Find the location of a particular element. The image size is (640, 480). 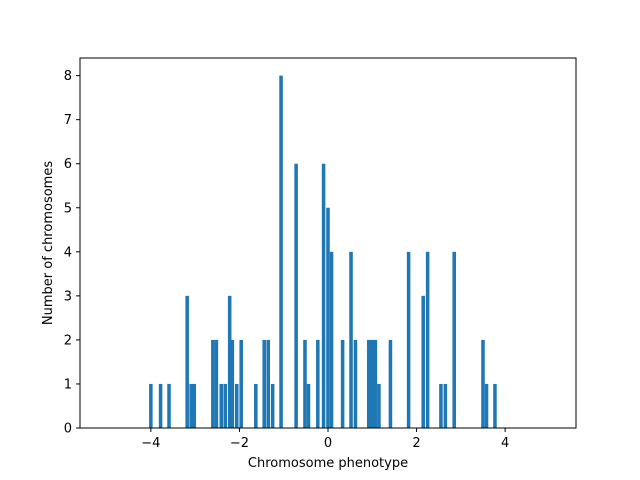

x-tick-label: 4 is located at coordinates (505, 443).